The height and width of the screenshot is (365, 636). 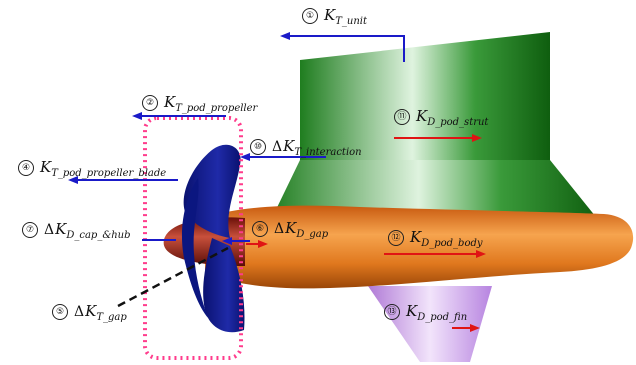 What do you see at coordinates (290, 230) in the screenshot?
I see `label-dkd-gap: ⑥ ΔKD_gap` at bounding box center [290, 230].